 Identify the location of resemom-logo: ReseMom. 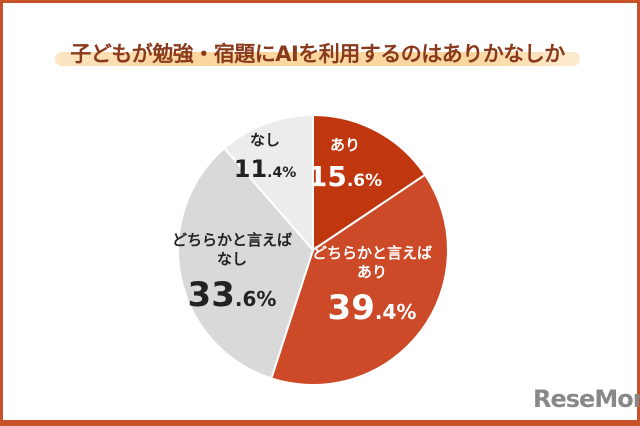
(586, 399).